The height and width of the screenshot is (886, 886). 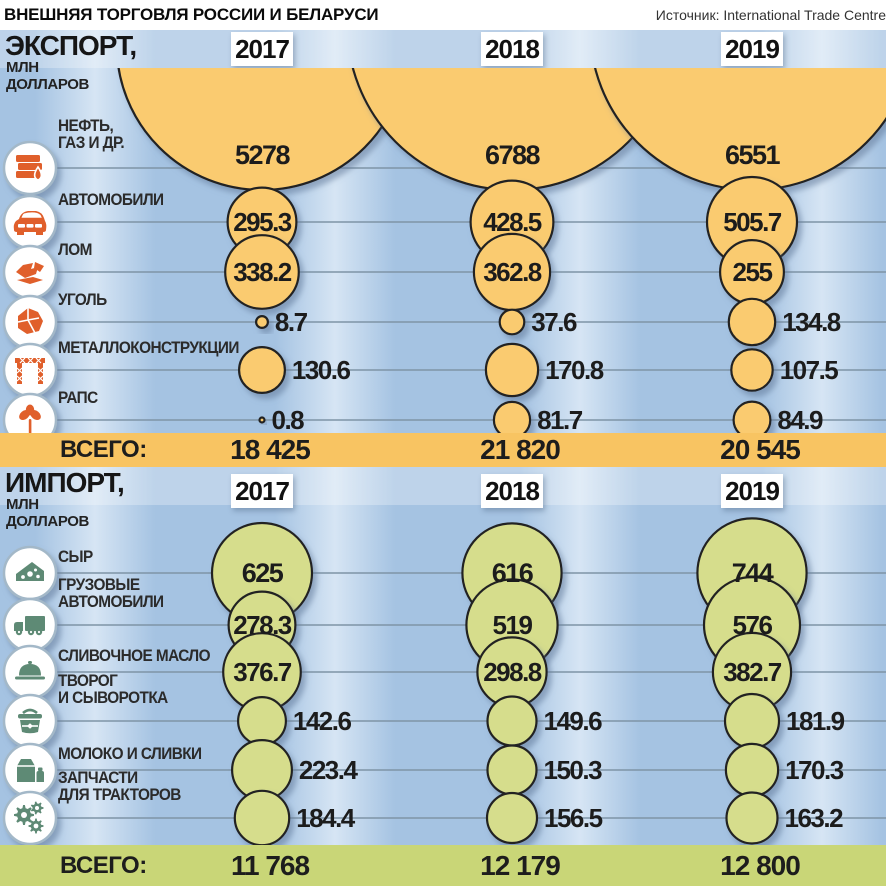 What do you see at coordinates (753, 272) in the screenshot?
I see `value-label: 255` at bounding box center [753, 272].